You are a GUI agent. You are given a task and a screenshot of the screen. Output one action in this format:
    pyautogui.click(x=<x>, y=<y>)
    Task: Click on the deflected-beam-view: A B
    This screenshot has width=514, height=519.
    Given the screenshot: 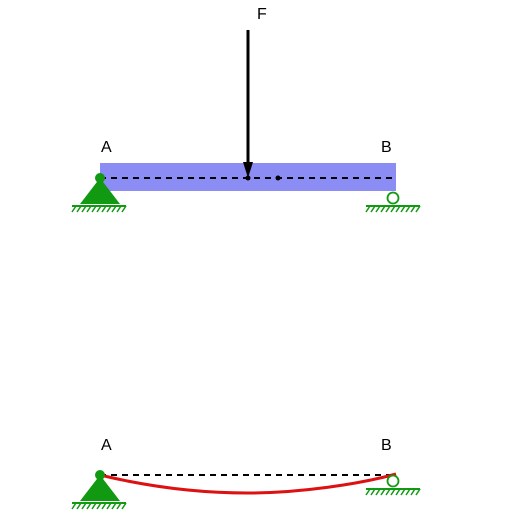 What is the action you would take?
    pyautogui.click(x=246, y=473)
    